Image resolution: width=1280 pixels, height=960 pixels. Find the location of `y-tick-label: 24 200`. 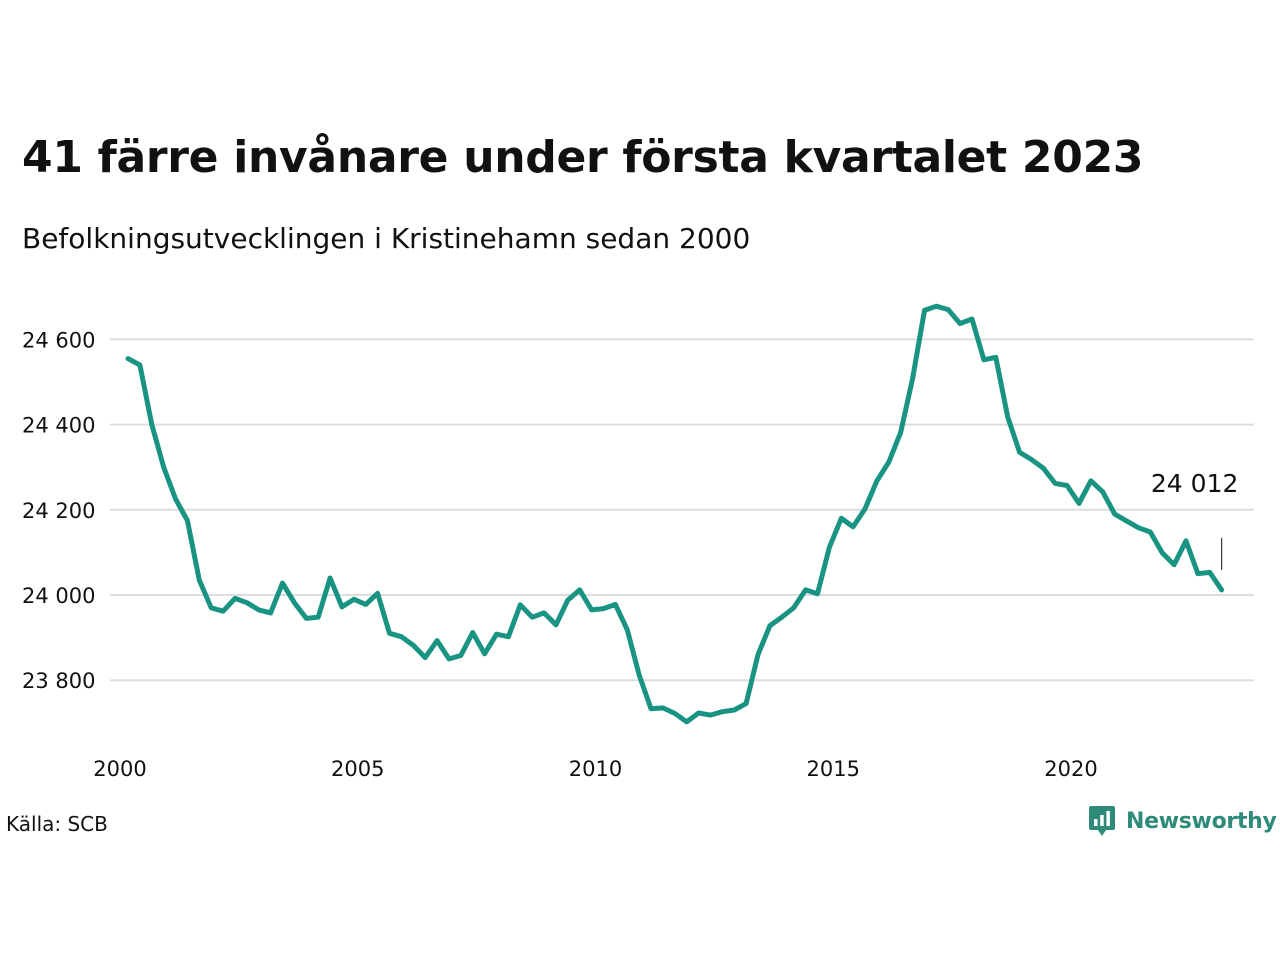

y-tick-label: 24 200 is located at coordinates (58, 511).